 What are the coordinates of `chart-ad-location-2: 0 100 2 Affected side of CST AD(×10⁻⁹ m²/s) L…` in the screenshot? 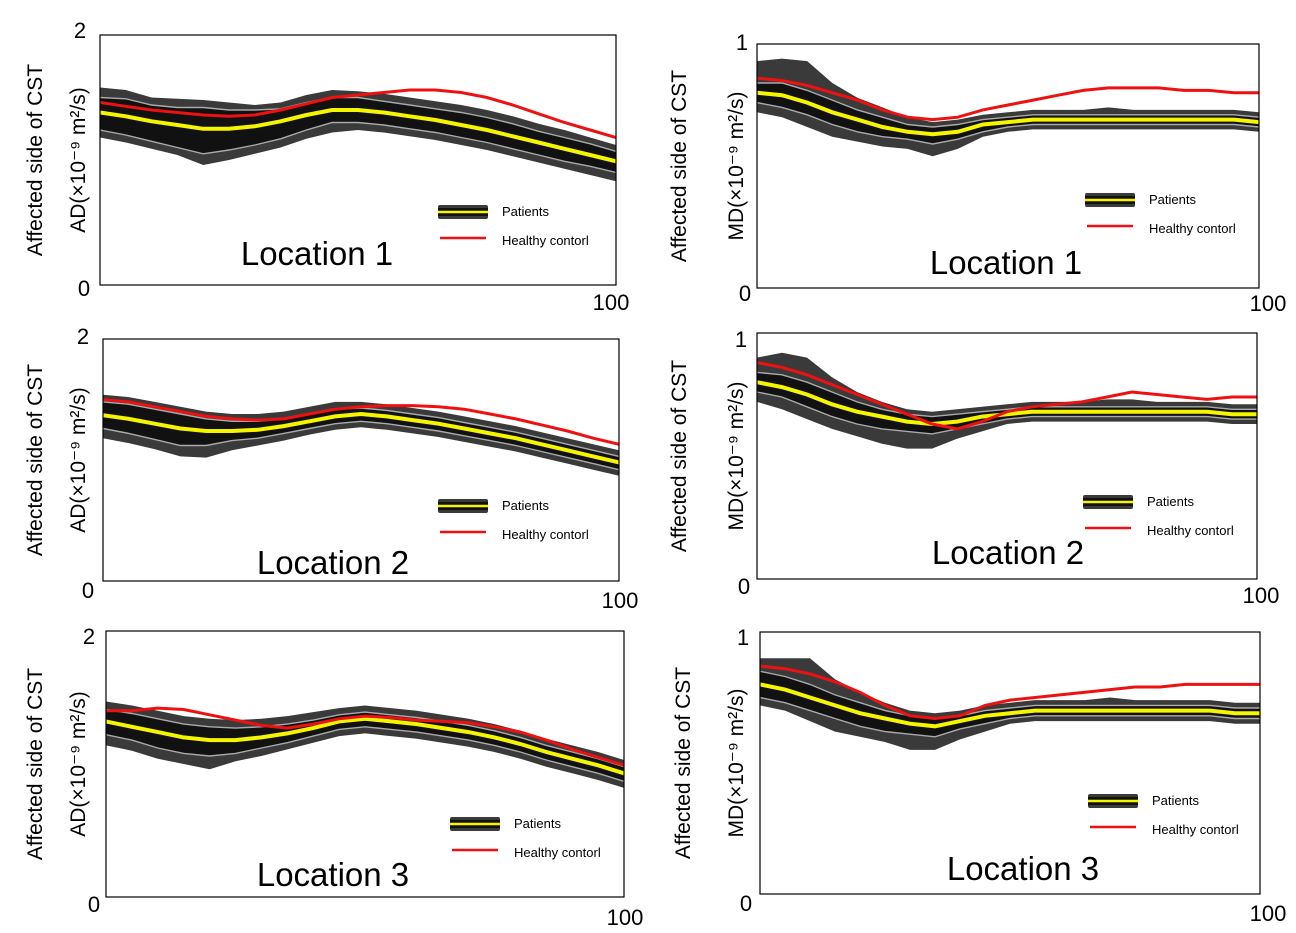 It's located at (331, 468).